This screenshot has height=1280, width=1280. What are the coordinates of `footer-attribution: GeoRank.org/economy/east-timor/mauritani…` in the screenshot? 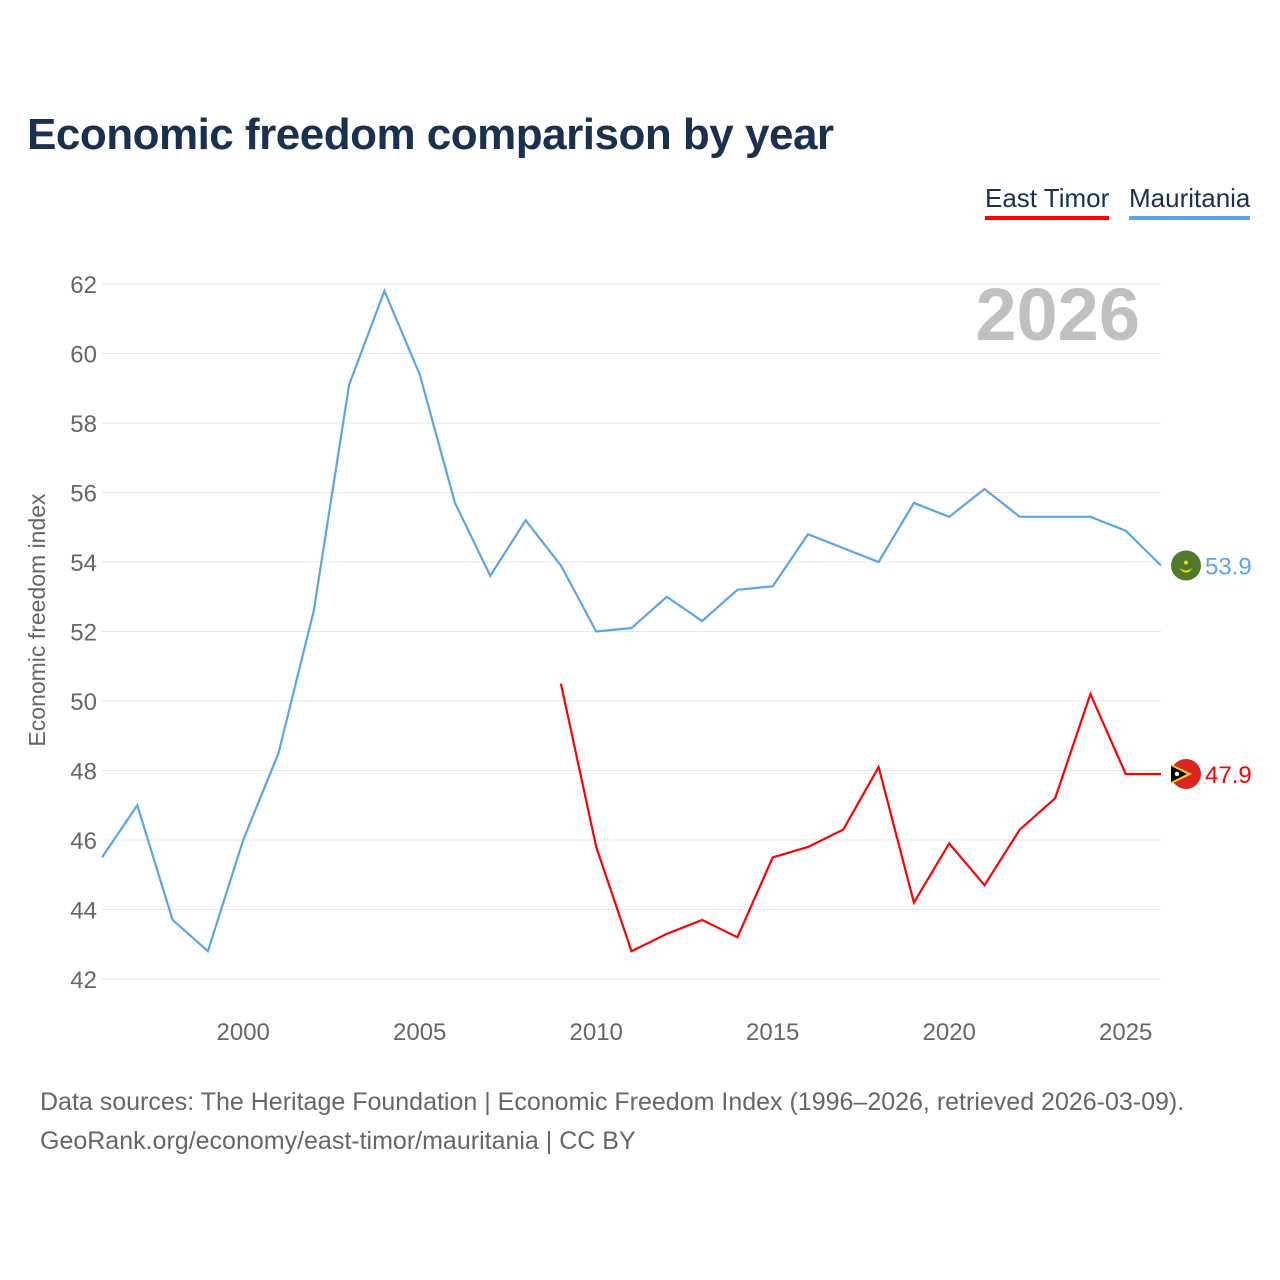 It's located at (338, 1141).